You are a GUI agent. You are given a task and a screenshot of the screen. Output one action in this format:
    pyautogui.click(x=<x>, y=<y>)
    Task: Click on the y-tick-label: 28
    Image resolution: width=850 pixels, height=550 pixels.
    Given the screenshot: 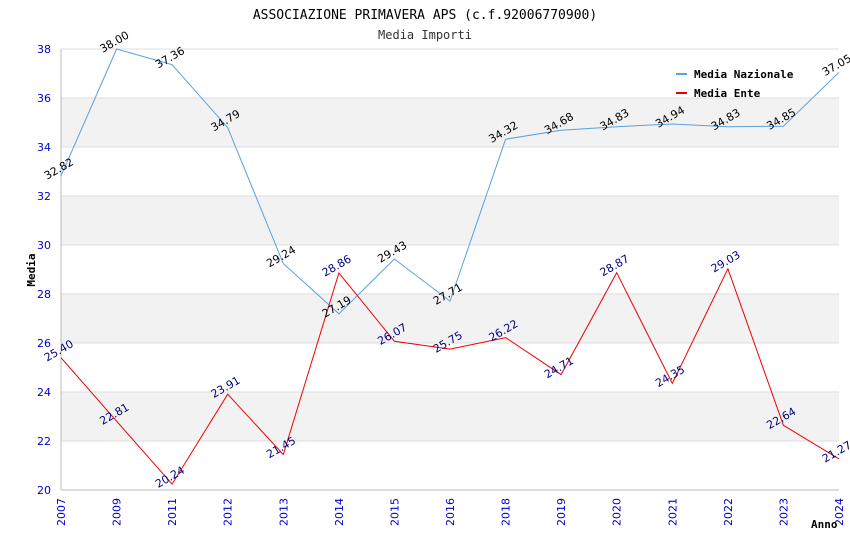 What is the action you would take?
    pyautogui.click(x=44, y=294)
    